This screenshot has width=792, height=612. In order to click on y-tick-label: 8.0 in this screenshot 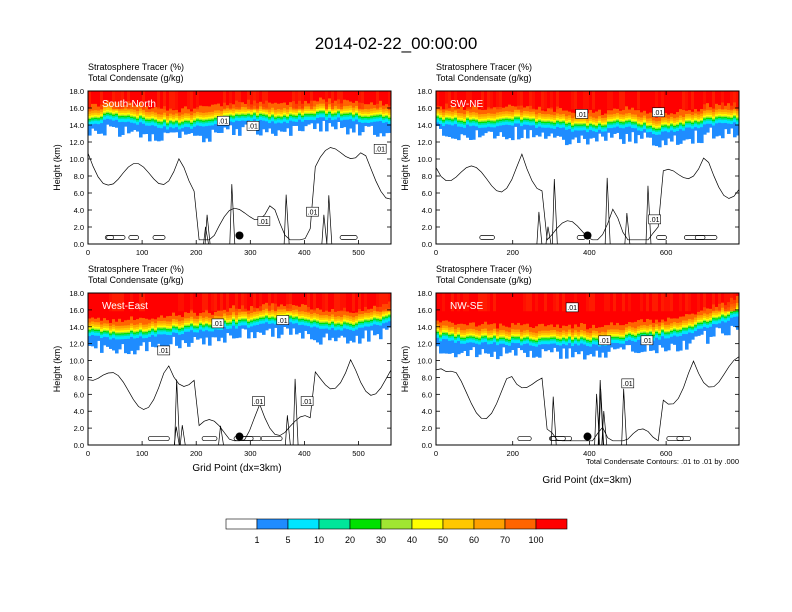, I will do `click(427, 377)`.